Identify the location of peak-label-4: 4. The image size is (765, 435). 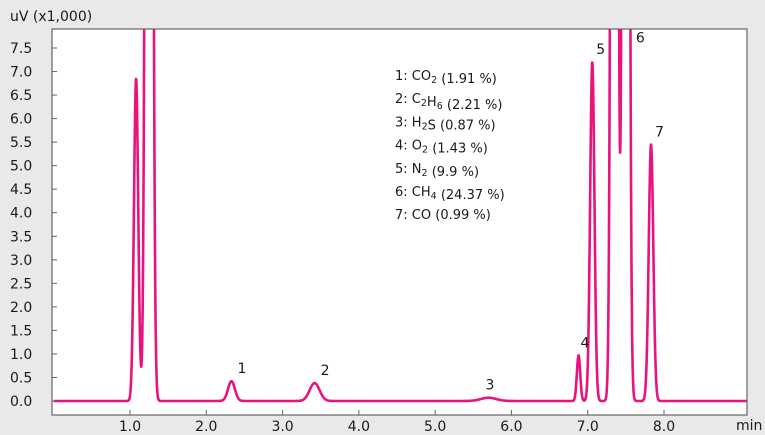
(585, 343).